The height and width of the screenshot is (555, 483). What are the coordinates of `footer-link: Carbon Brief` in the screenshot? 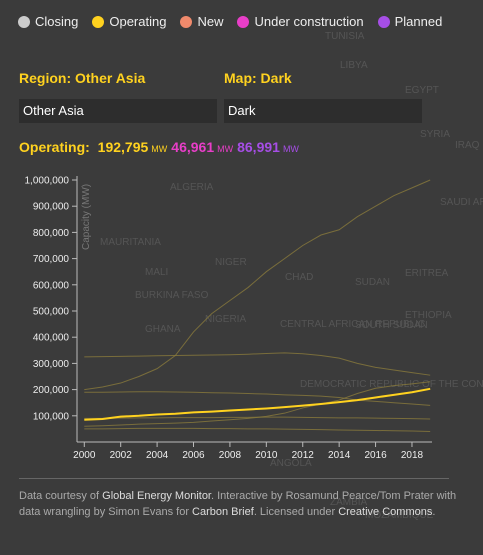 It's located at (223, 511).